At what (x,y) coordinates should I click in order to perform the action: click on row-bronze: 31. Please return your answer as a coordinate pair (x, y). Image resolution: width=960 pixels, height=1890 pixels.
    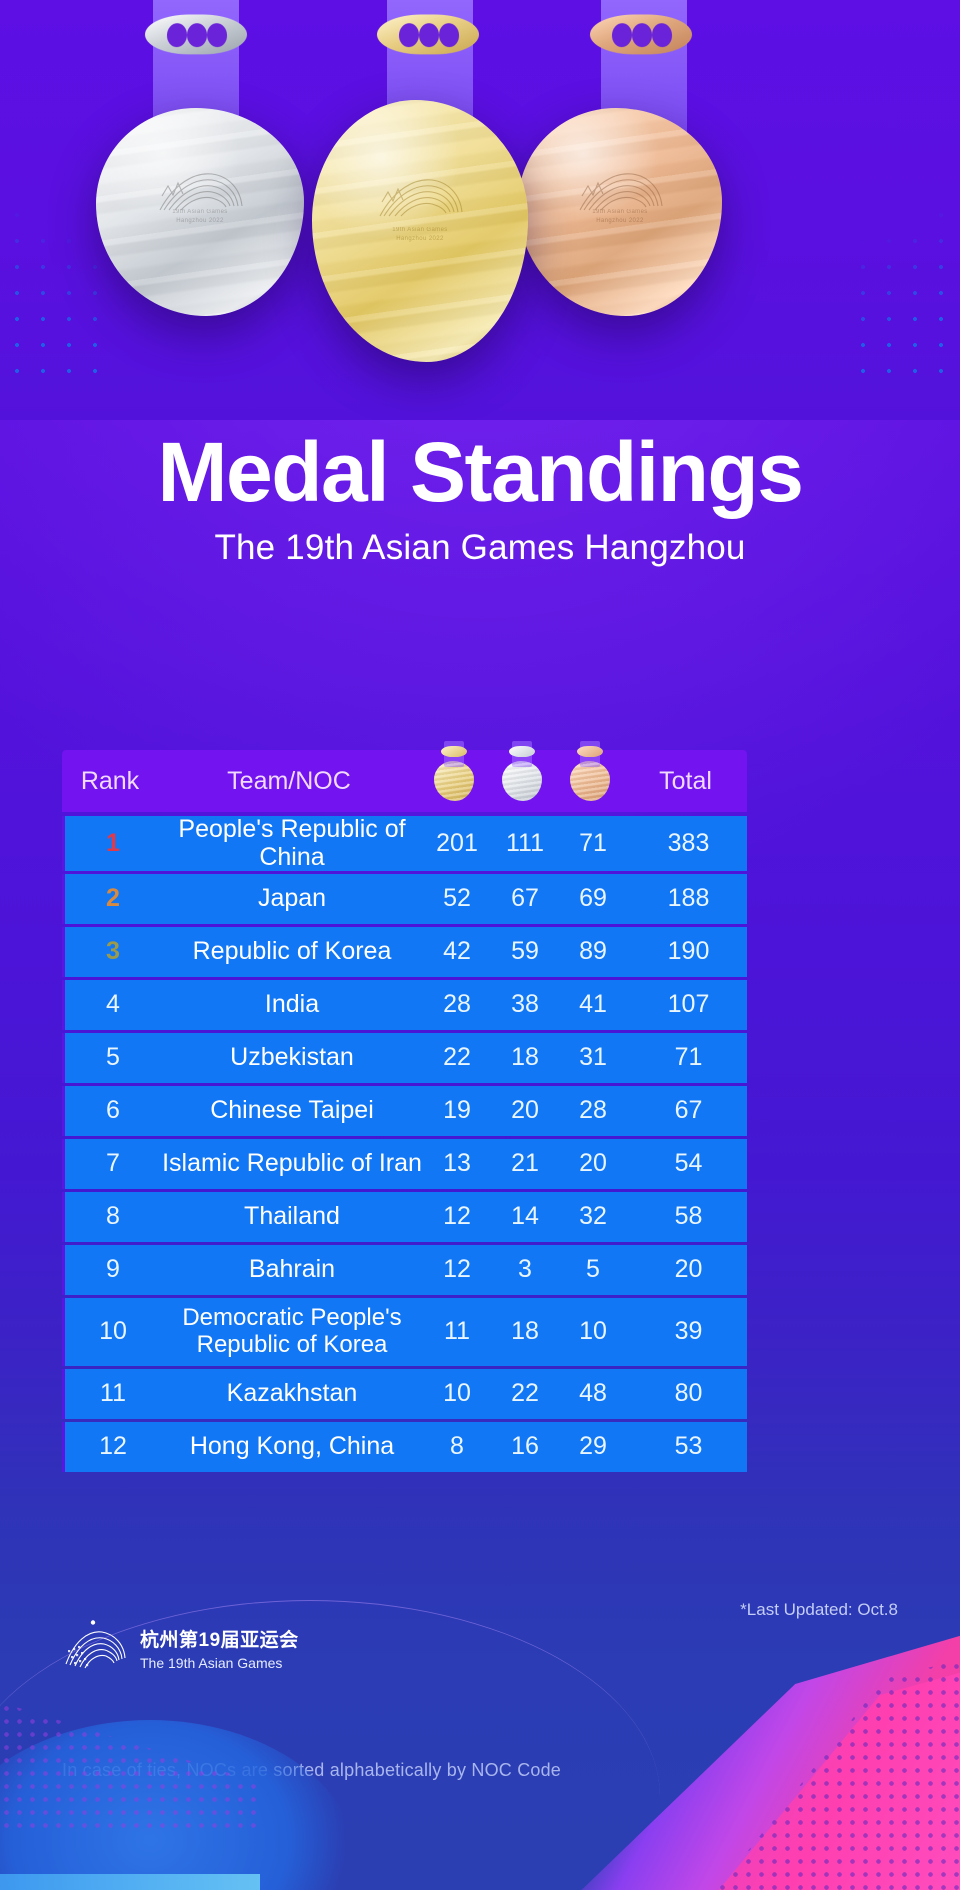
    Looking at the image, I should click on (593, 1057).